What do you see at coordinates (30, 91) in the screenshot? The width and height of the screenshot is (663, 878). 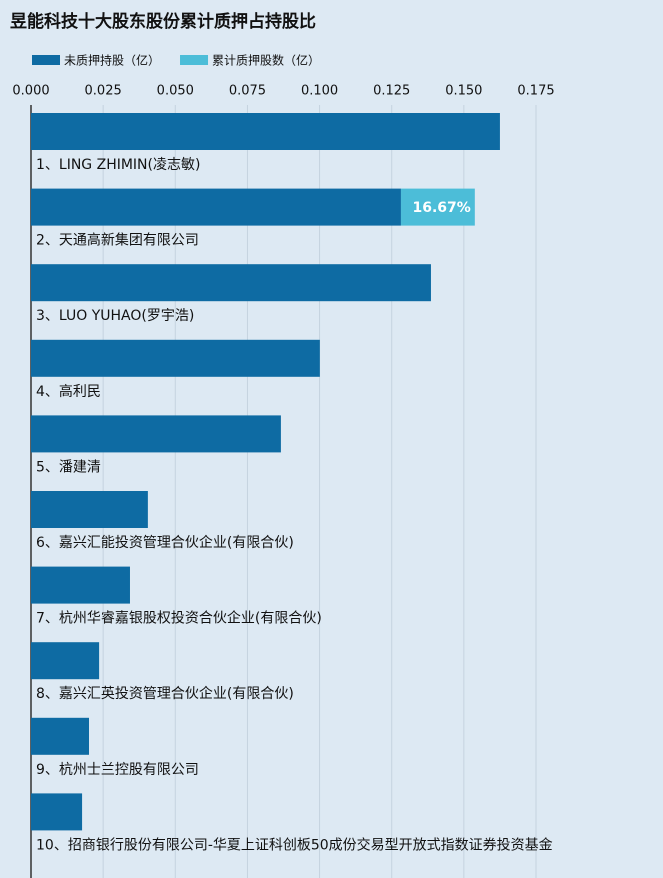 I see `x-tick-label: 0.000` at bounding box center [30, 91].